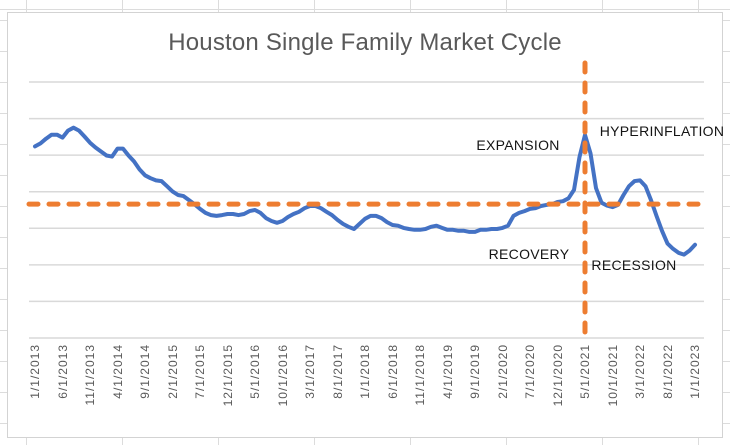  Describe the element at coordinates (518, 145) in the screenshot. I see `annotation-expansion: EXPANSION` at that location.